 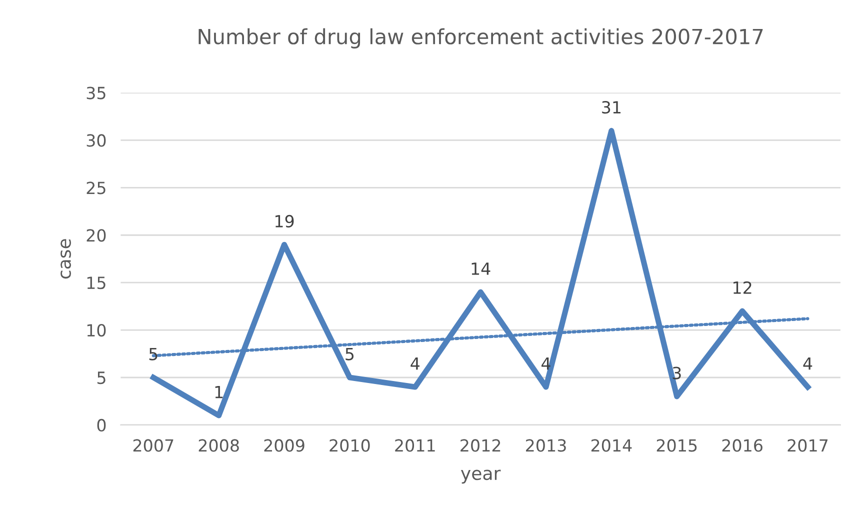 What do you see at coordinates (284, 445) in the screenshot?
I see `x-tick-label: 2009` at bounding box center [284, 445].